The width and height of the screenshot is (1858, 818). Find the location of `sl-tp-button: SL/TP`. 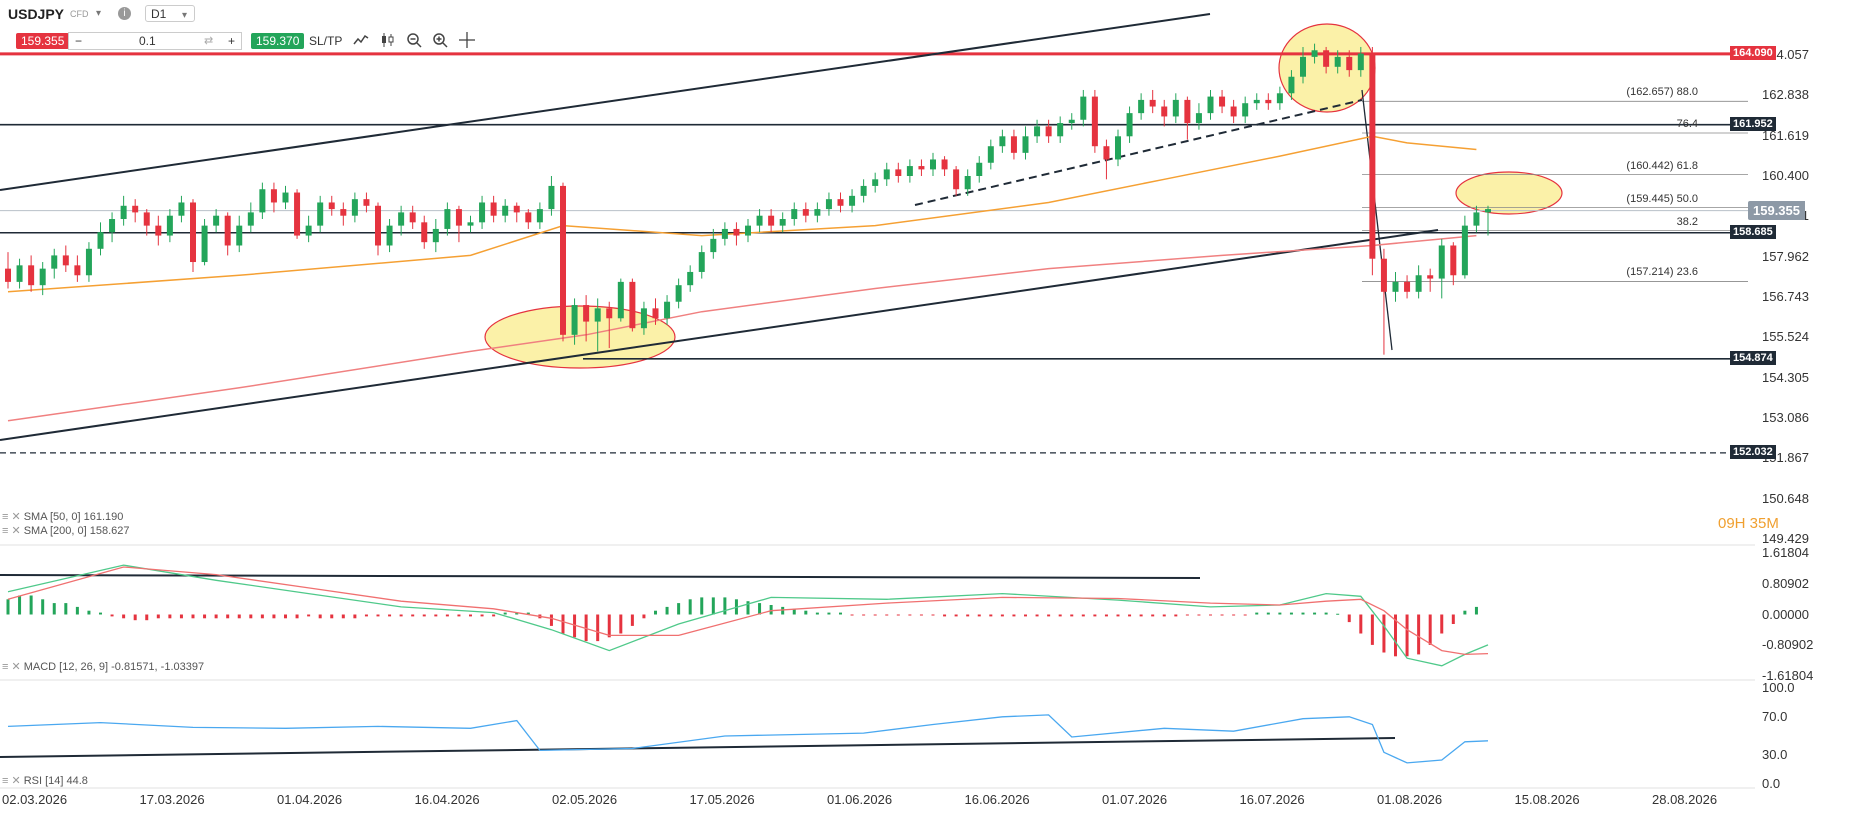

sl-tp-button: SL/TP is located at coordinates (326, 41).